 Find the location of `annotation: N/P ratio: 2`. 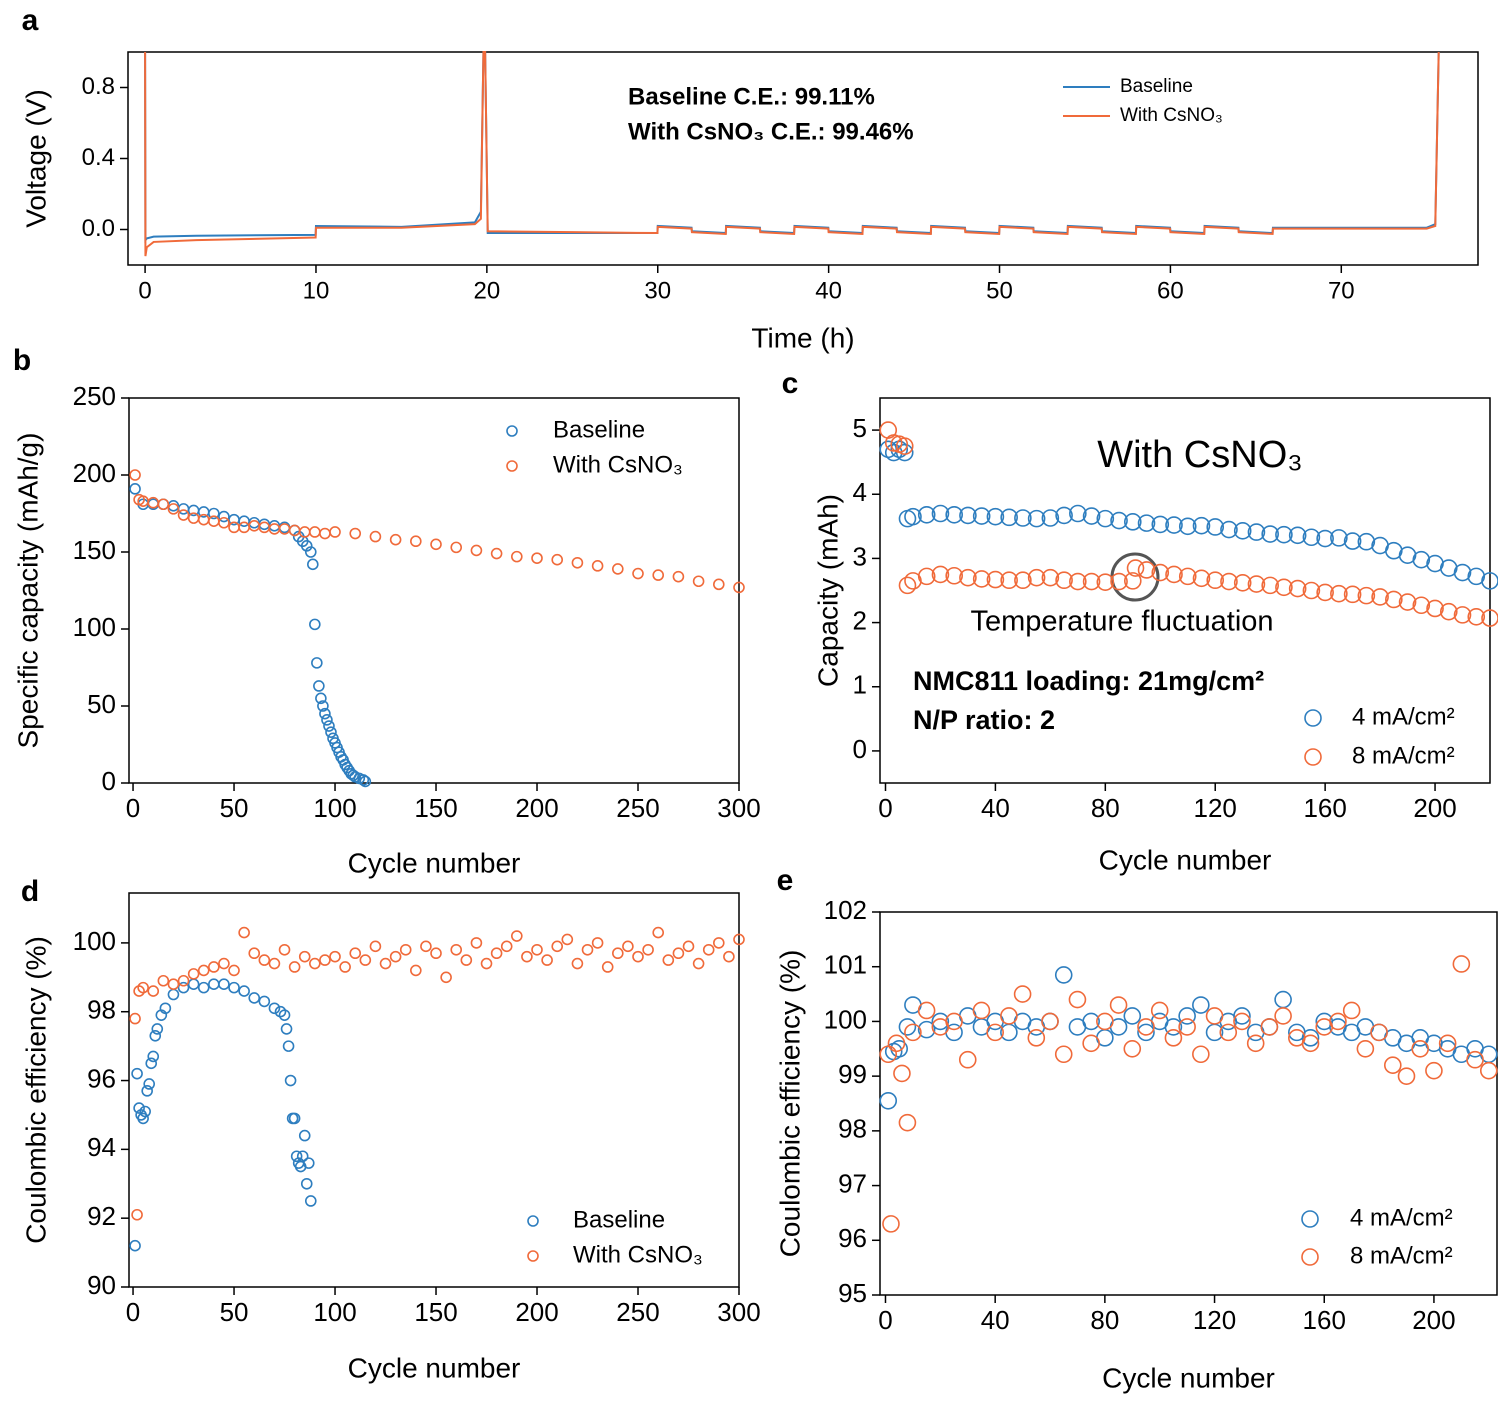

annotation: N/P ratio: 2 is located at coordinates (984, 720).